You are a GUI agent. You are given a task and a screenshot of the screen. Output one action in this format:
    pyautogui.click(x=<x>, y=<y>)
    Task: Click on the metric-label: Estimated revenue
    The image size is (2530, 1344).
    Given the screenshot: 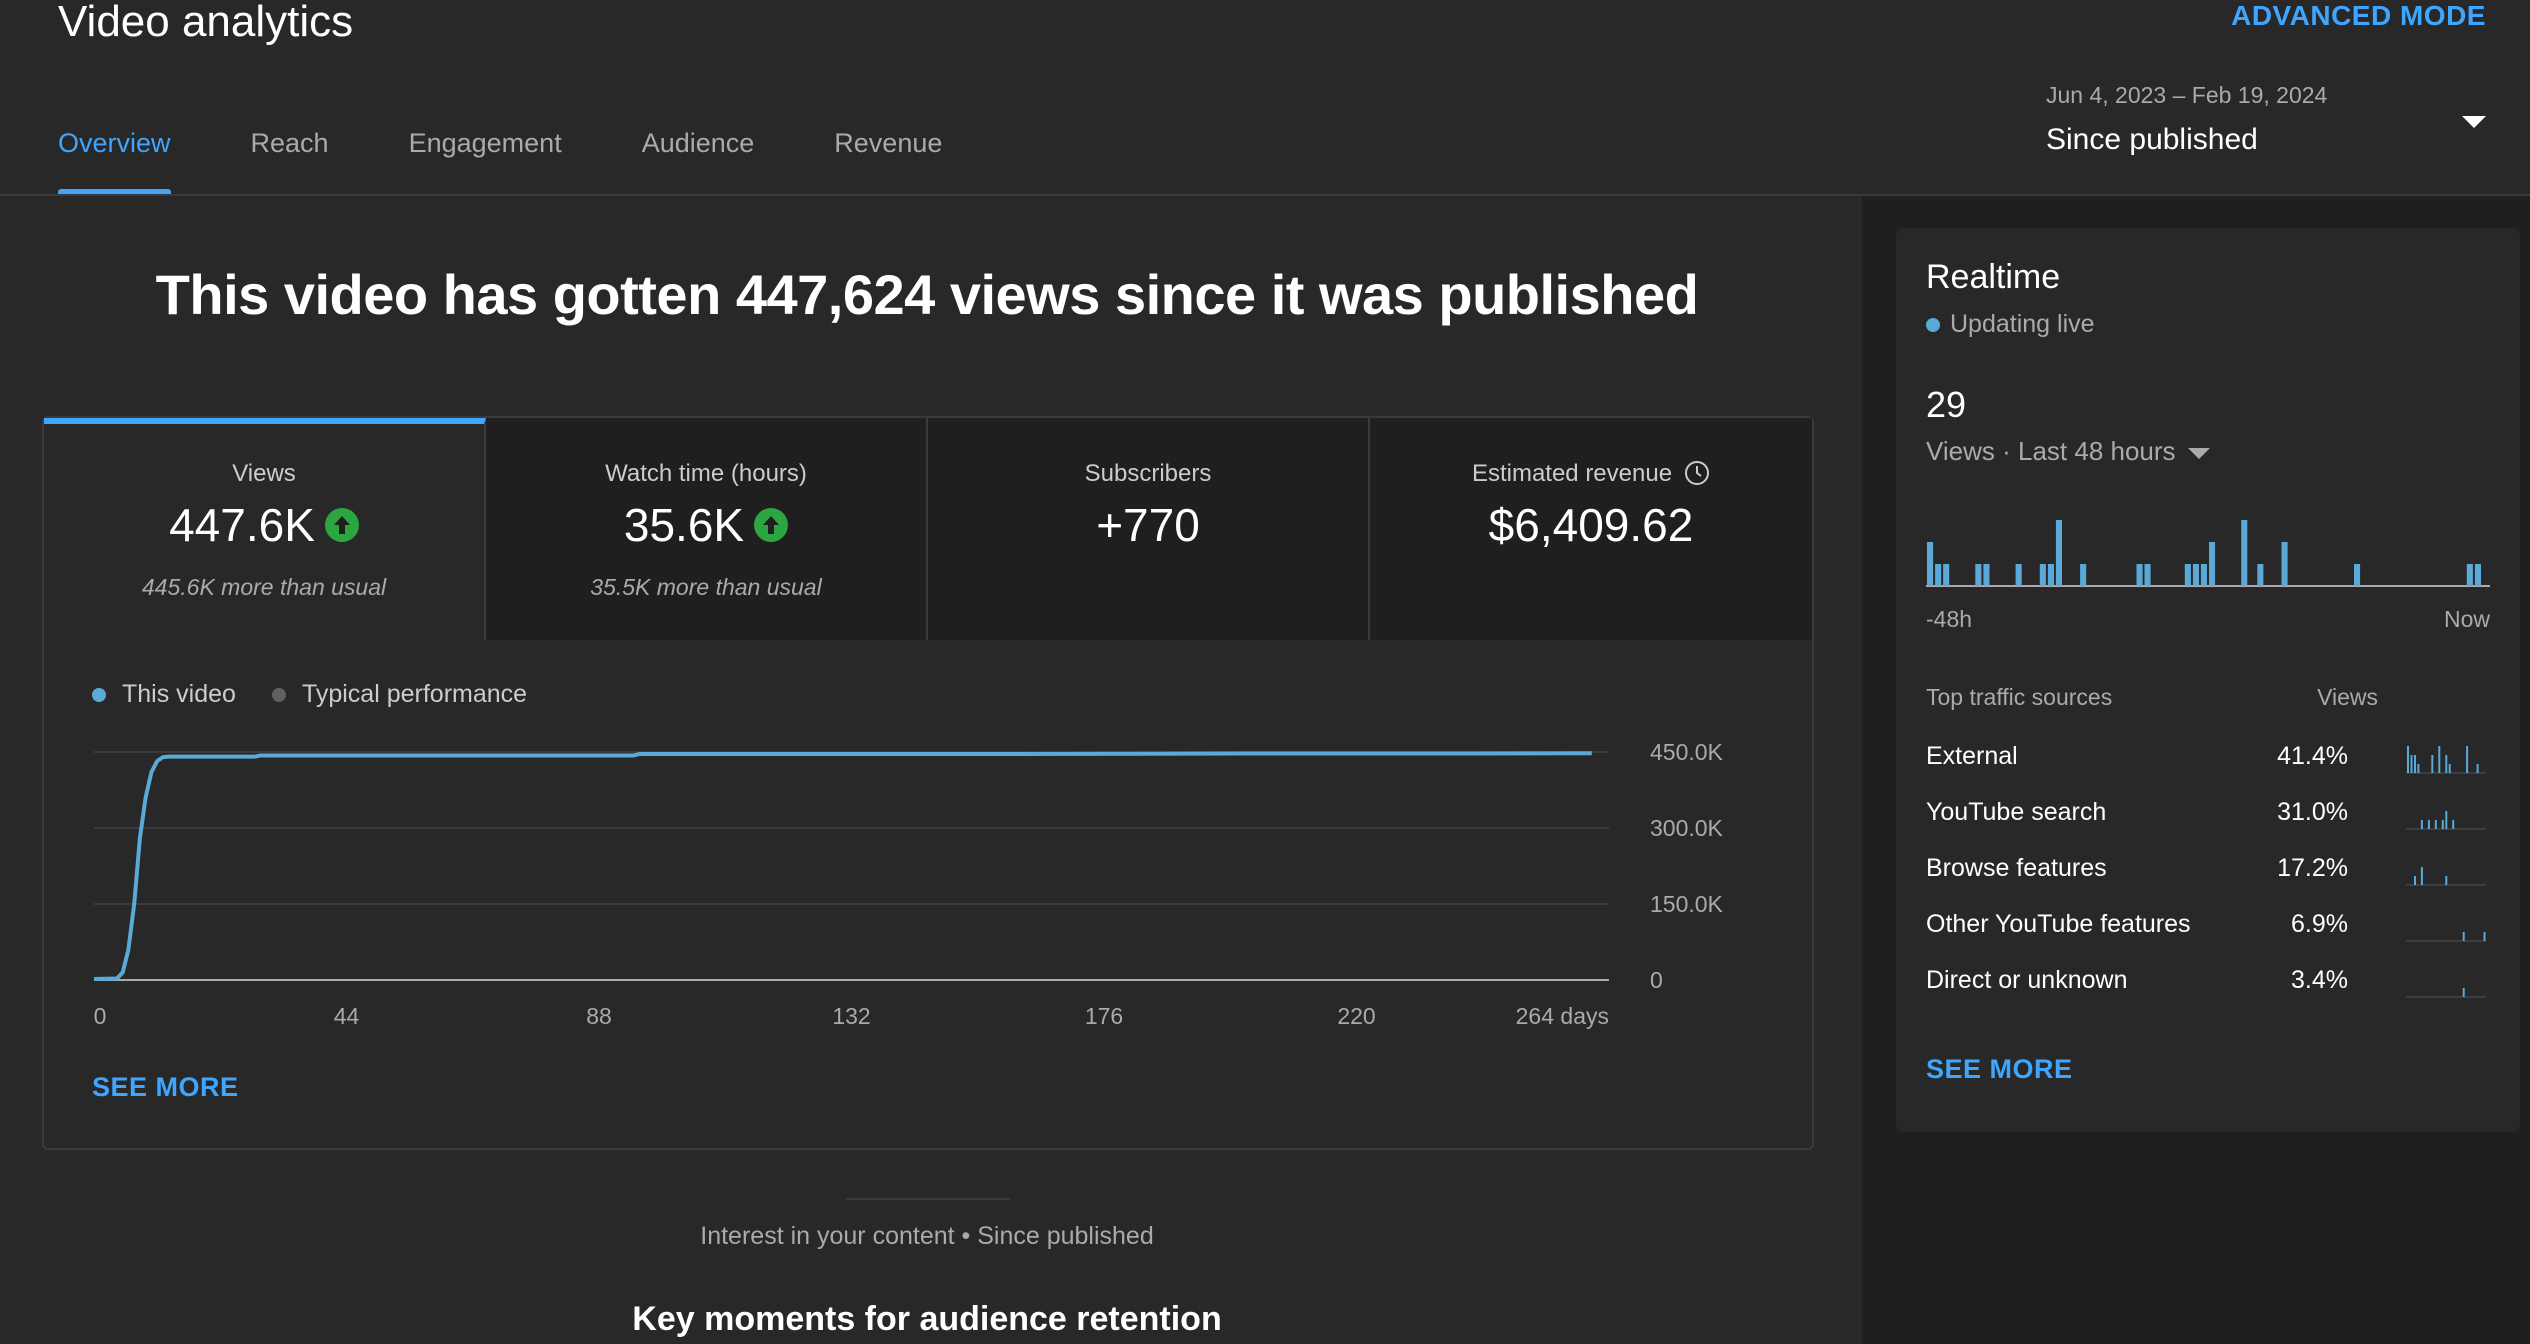 What is the action you would take?
    pyautogui.click(x=1591, y=474)
    